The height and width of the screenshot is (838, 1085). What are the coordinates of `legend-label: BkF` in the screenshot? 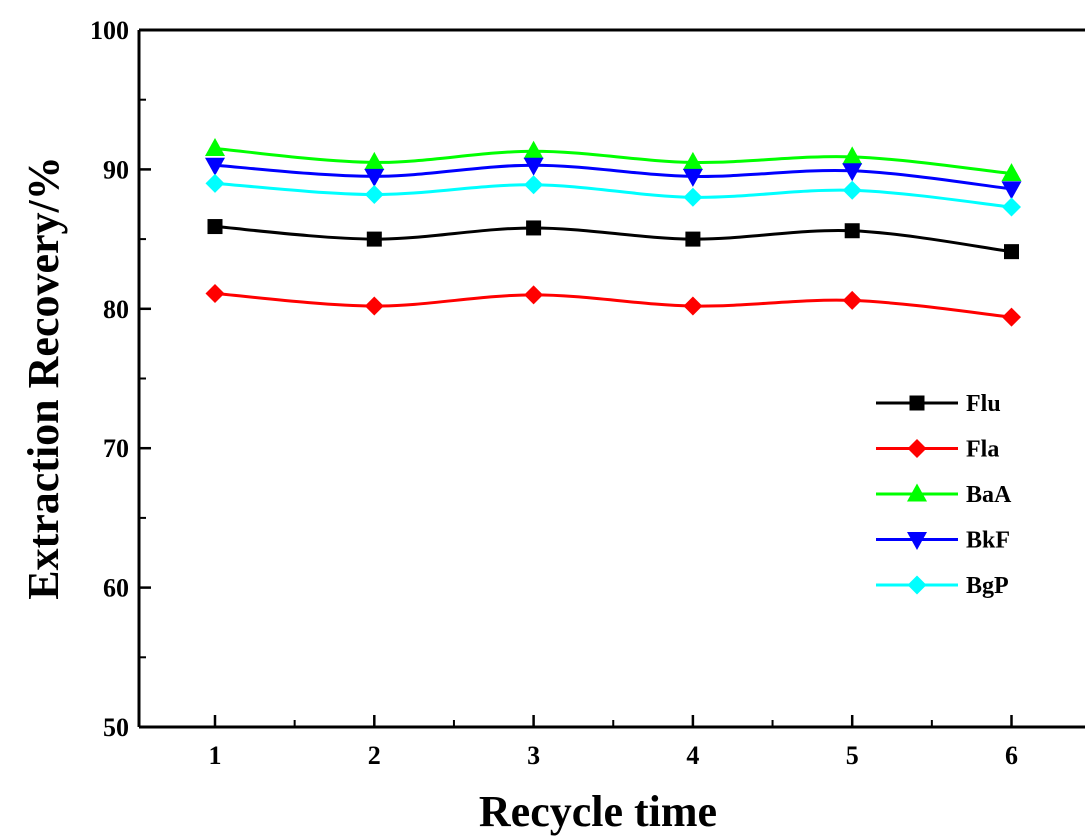 It's located at (988, 541).